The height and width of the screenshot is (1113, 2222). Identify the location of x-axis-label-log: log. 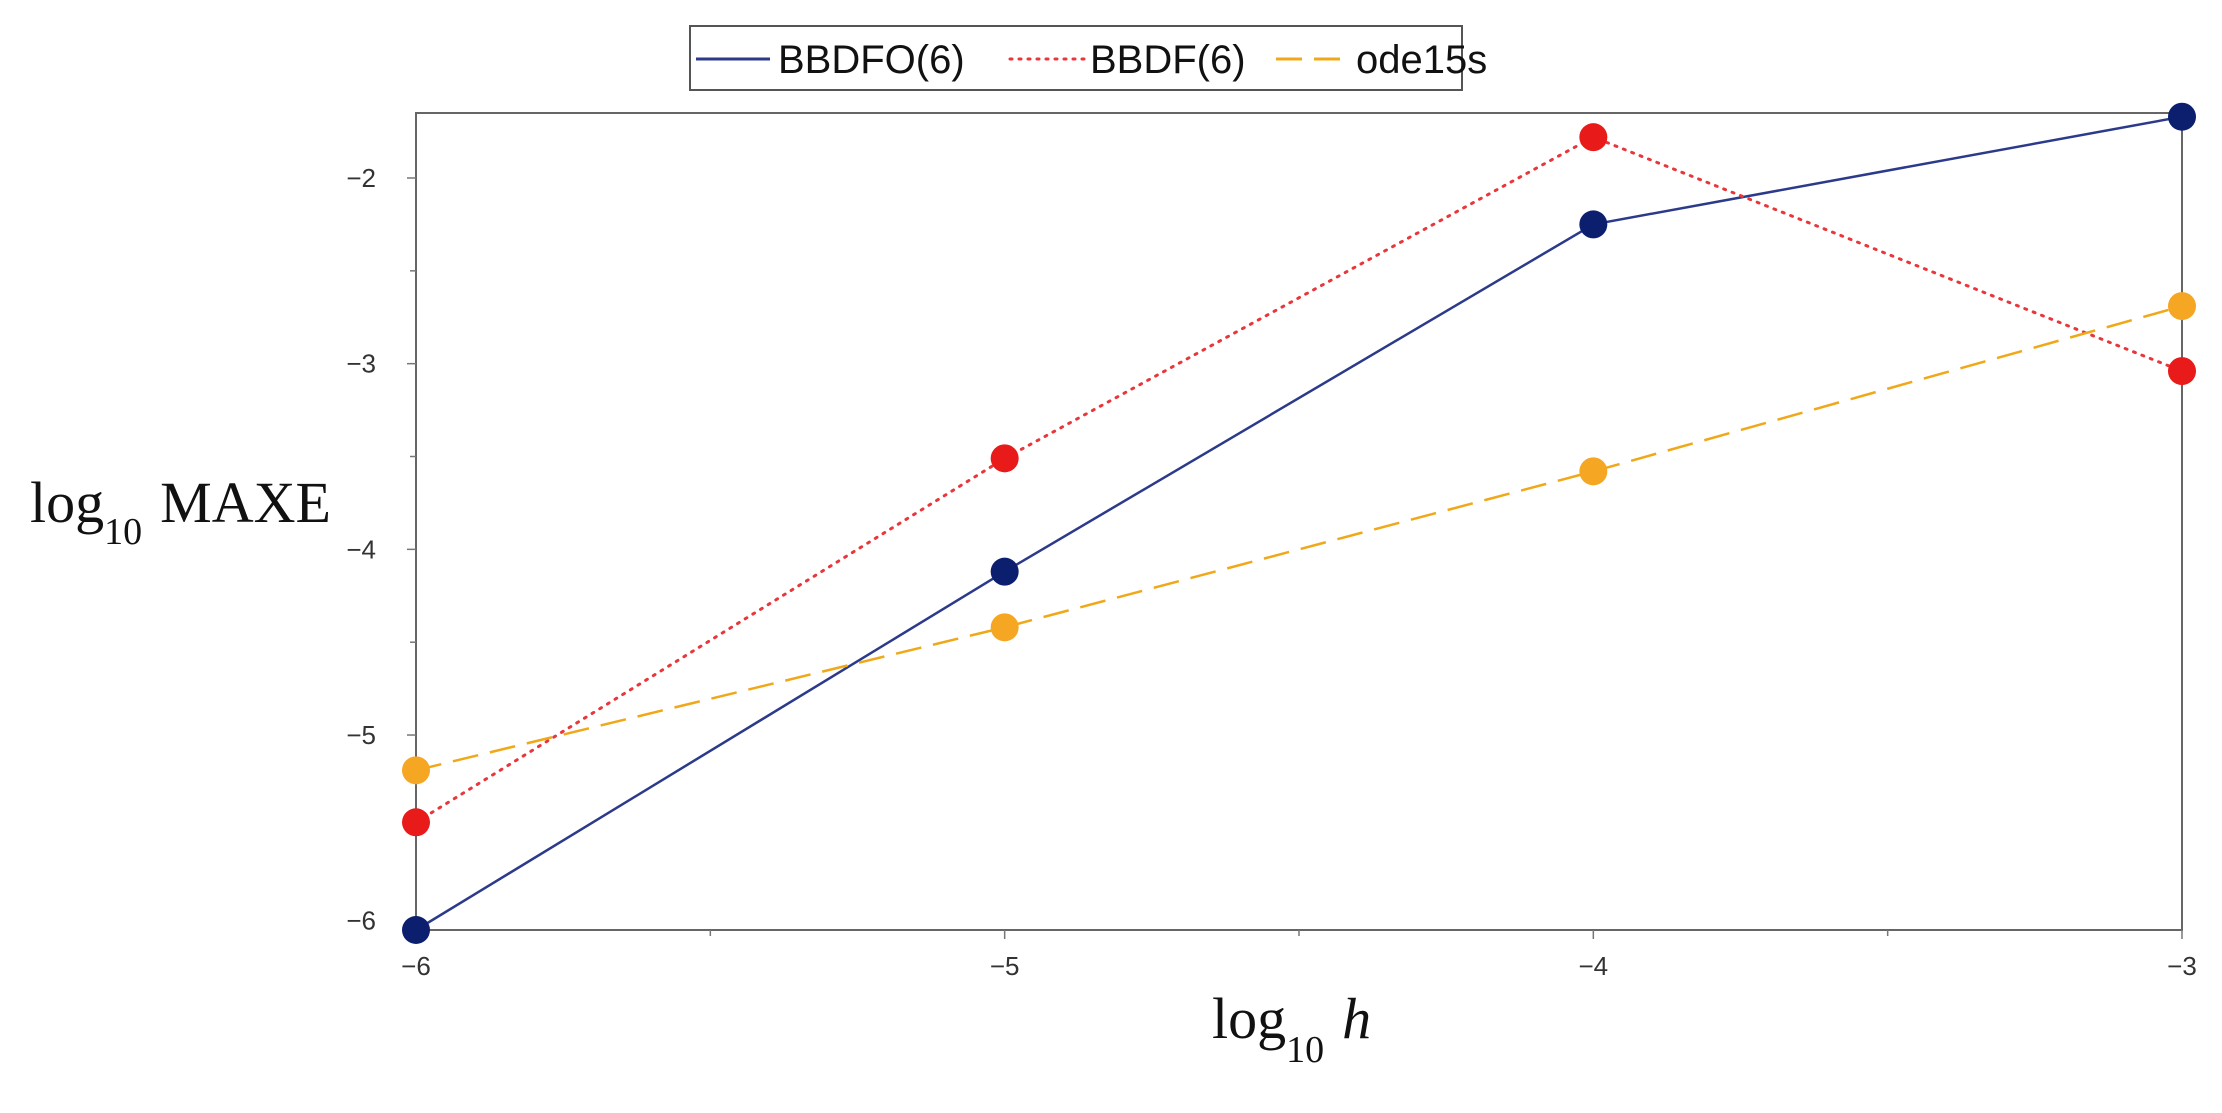
(1249, 1018).